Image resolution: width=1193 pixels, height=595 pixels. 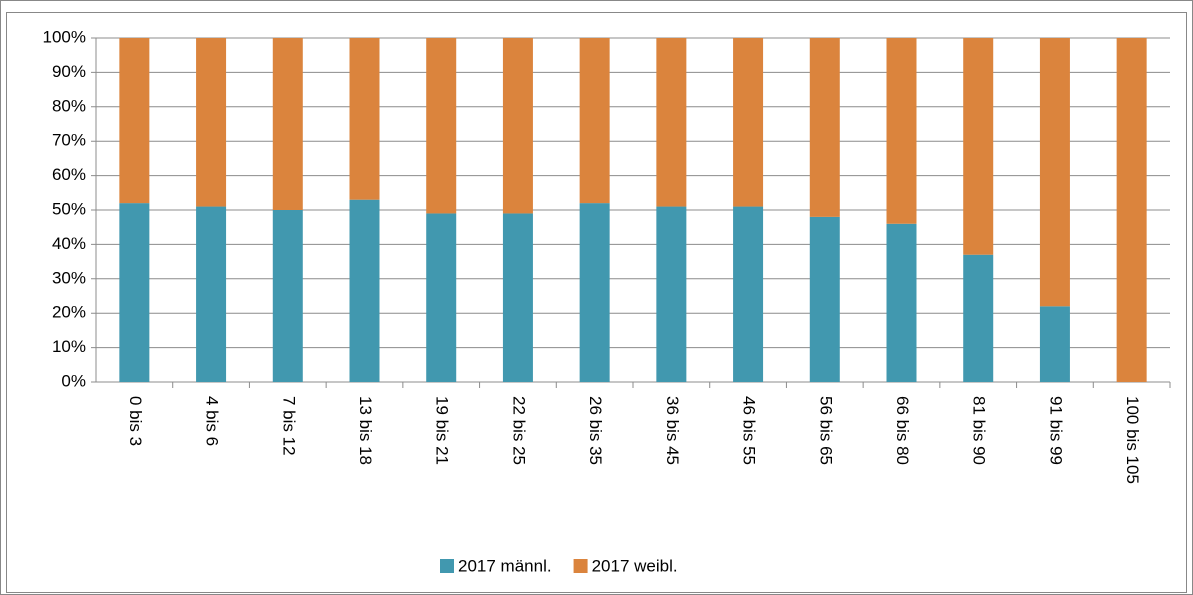 I want to click on y-tick-label: 90%, so click(x=69, y=71).